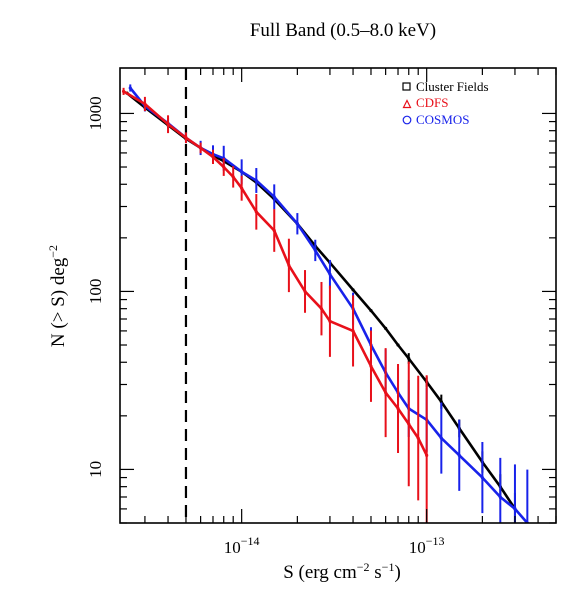 The height and width of the screenshot is (591, 575). What do you see at coordinates (250, 541) in the screenshot?
I see `x-tick-label-exp: −14` at bounding box center [250, 541].